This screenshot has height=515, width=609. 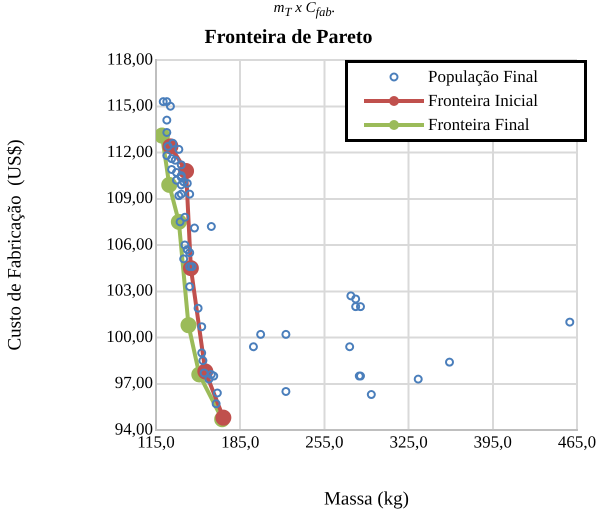 What do you see at coordinates (479, 125) in the screenshot?
I see `legend-label: Fronteira Final` at bounding box center [479, 125].